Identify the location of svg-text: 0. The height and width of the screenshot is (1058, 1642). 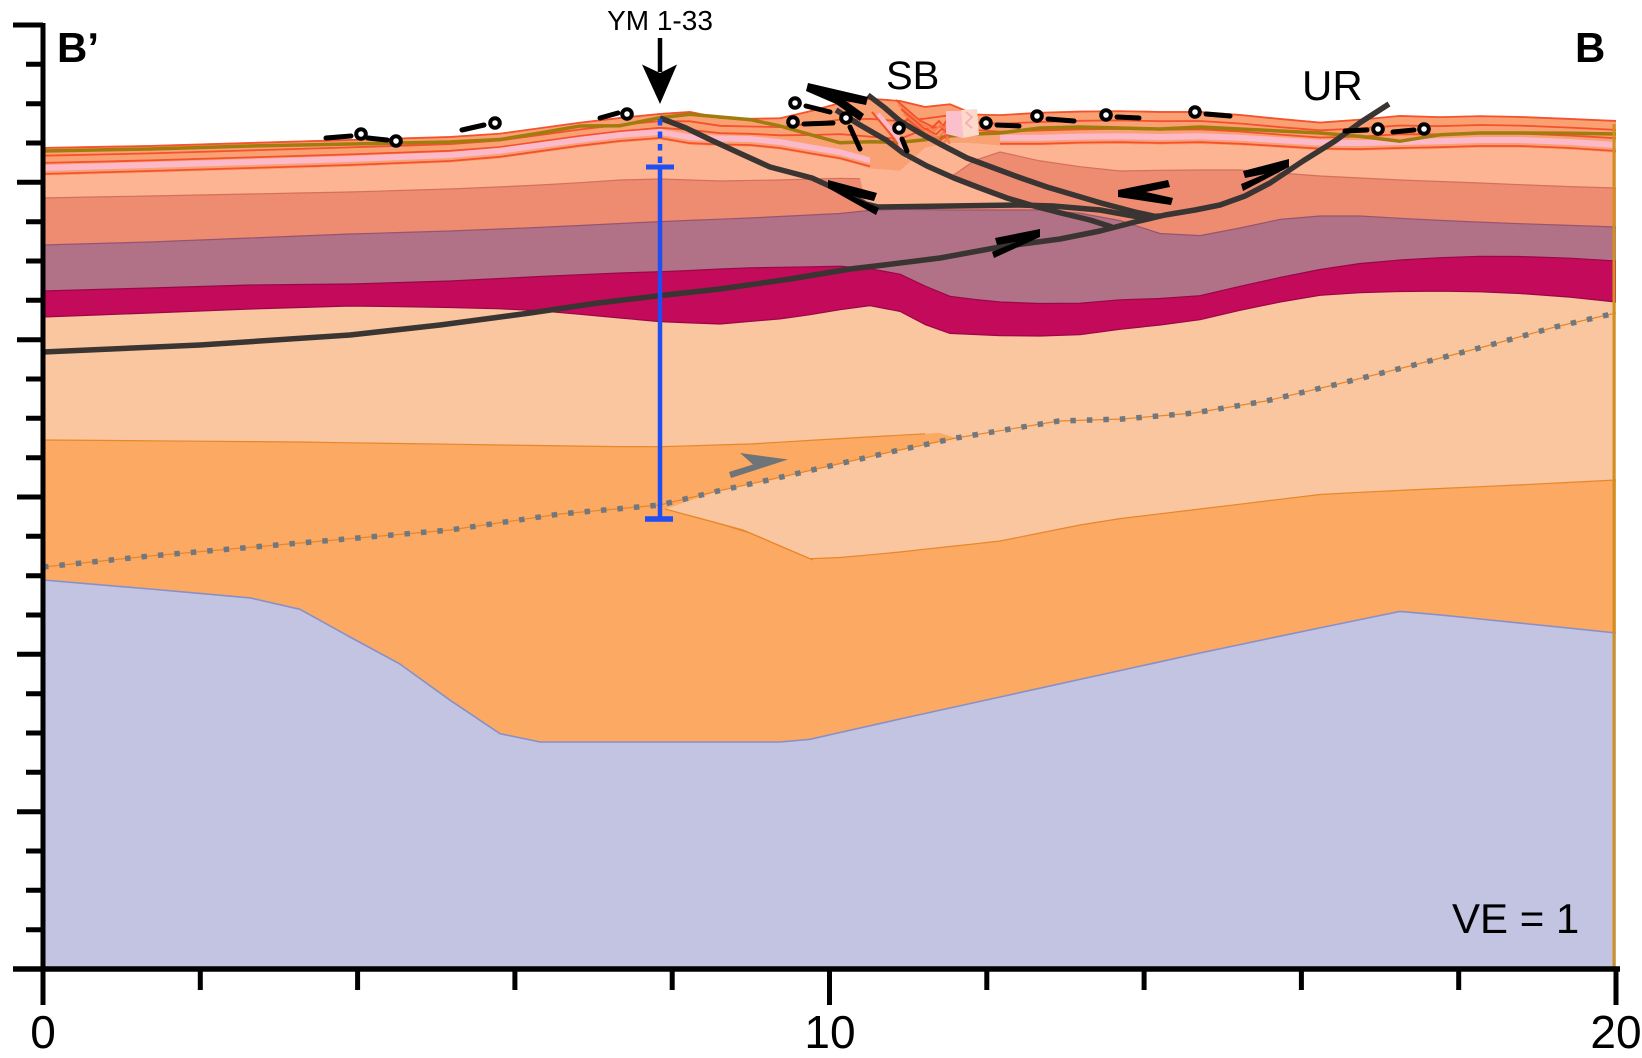
(43, 1029).